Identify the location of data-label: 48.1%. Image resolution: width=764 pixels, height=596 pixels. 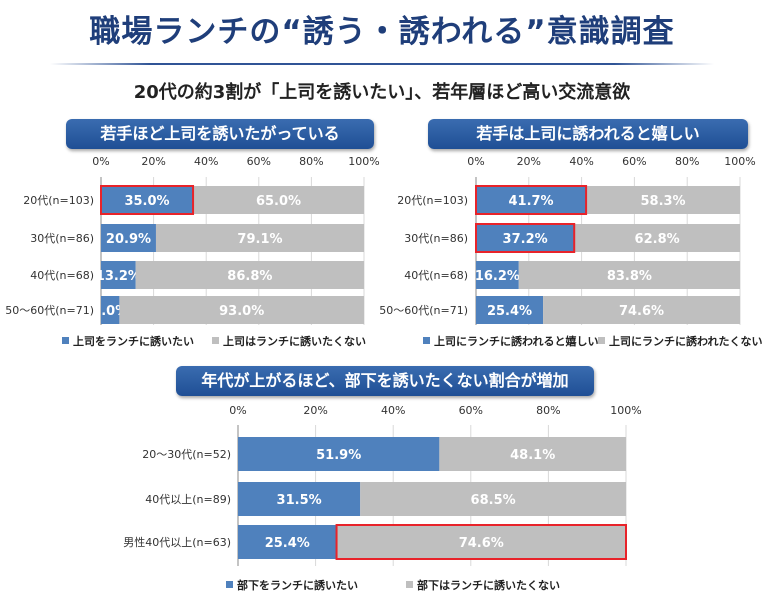
(532, 455).